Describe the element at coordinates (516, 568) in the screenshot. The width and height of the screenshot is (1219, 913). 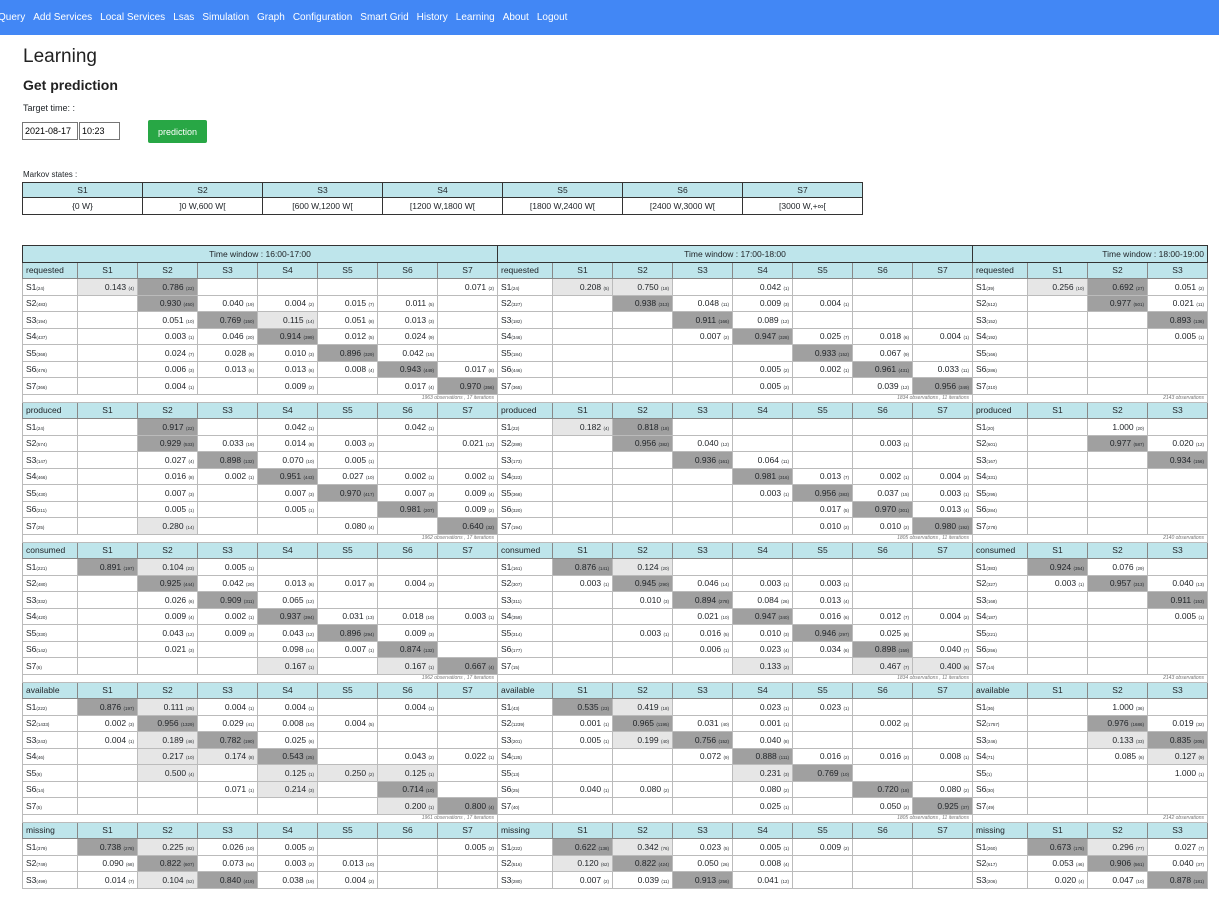
I see `row-observation-count: (161)` at that location.